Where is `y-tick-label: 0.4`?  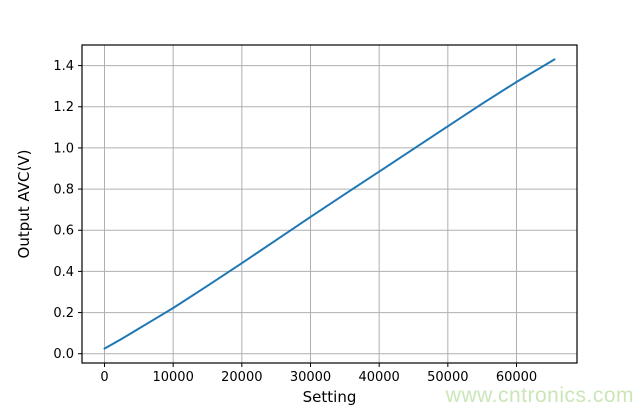 y-tick-label: 0.4 is located at coordinates (63, 272).